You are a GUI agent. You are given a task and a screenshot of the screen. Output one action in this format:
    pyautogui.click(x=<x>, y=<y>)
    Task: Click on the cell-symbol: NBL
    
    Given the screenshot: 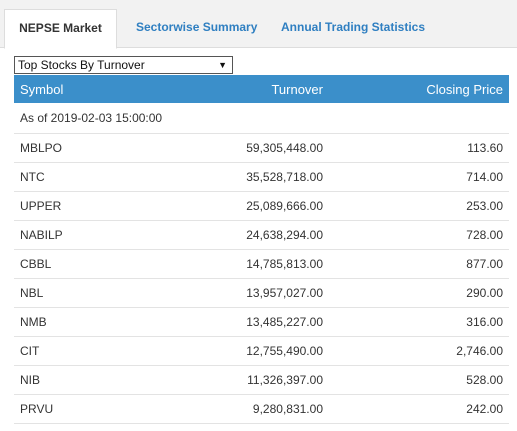 What is the action you would take?
    pyautogui.click(x=104, y=293)
    